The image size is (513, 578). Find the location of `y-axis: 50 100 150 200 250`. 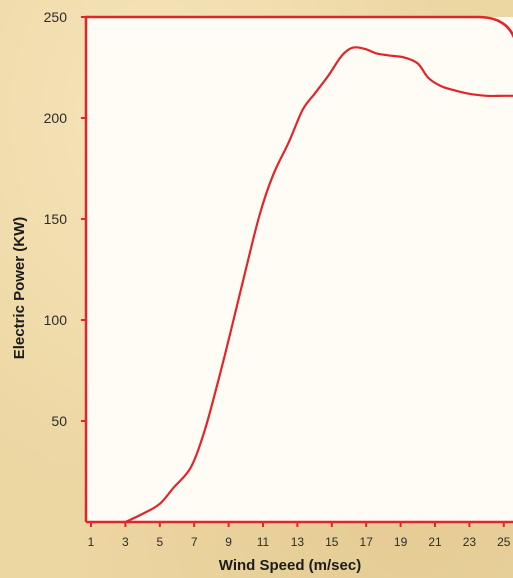

y-axis: 50 100 150 200 250 is located at coordinates (65, 219).